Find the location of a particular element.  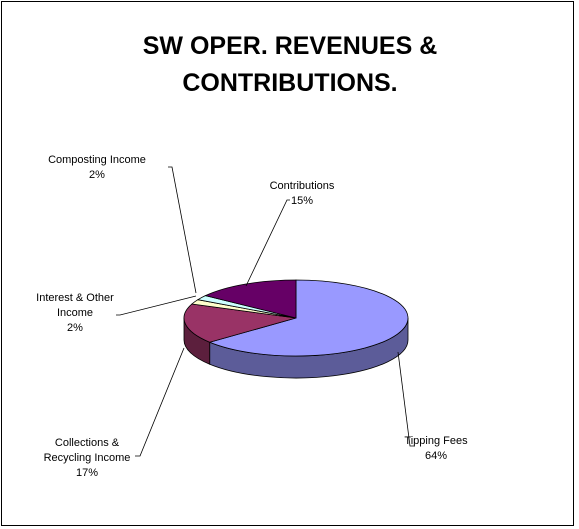

slice-label: Interest & Other Income is located at coordinates (75, 305).